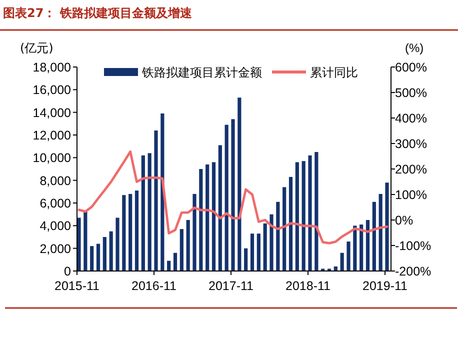 Image resolution: width=468 pixels, height=342 pixels. I want to click on x-tick-label: 2018-11, so click(308, 286).